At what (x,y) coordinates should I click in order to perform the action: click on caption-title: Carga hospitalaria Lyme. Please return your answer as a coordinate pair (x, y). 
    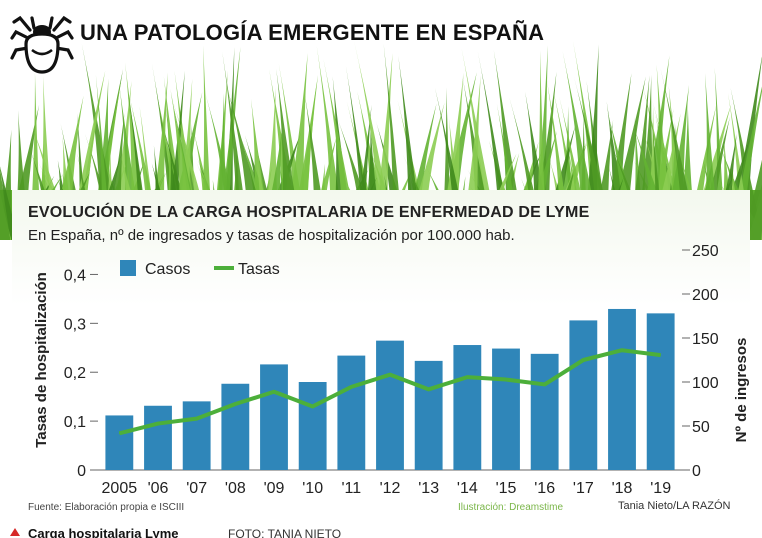
    Looking at the image, I should click on (103, 532).